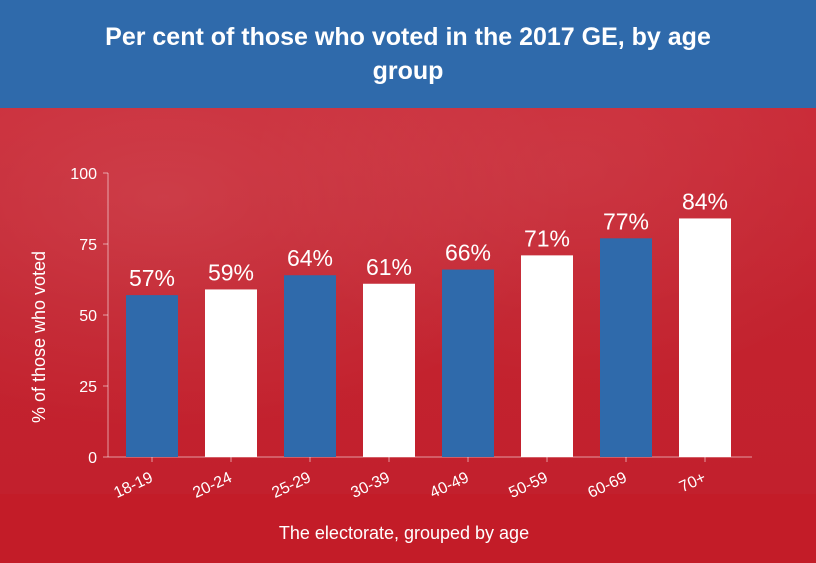 The width and height of the screenshot is (816, 563). What do you see at coordinates (88, 245) in the screenshot?
I see `y-tick-label: 75` at bounding box center [88, 245].